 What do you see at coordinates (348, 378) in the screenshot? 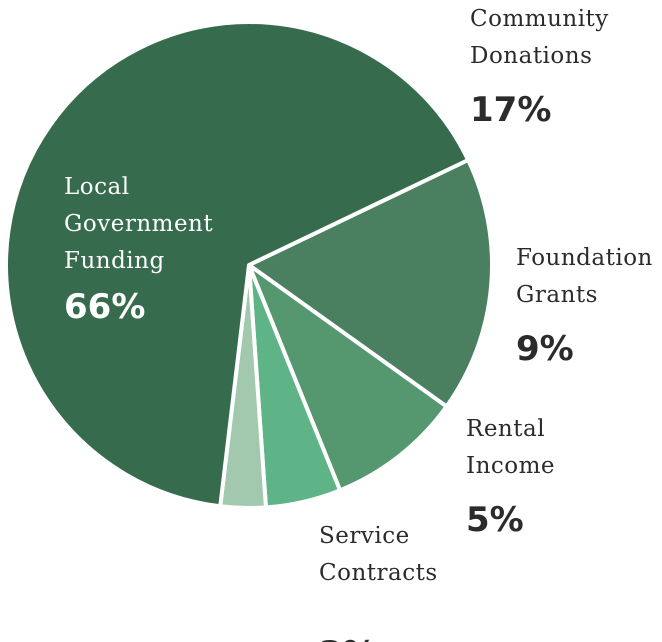
I see `pie-slice-foundation-grants` at bounding box center [348, 378].